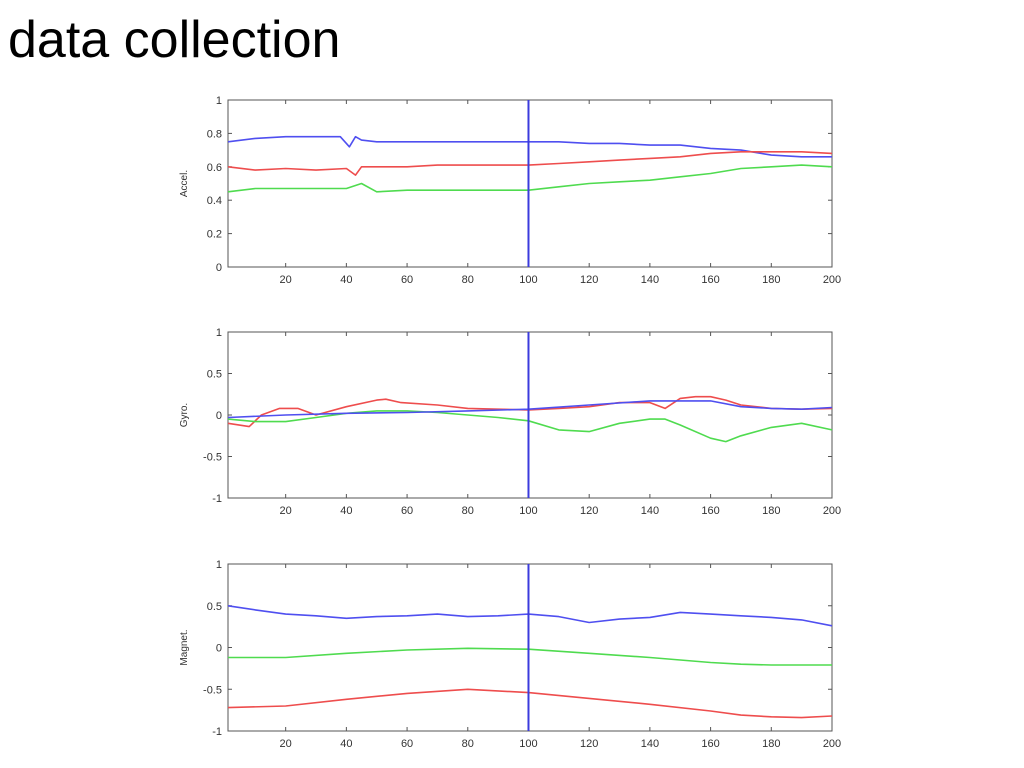 This screenshot has height=768, width=1024. What do you see at coordinates (214, 201) in the screenshot?
I see `y-tick-label: 0.4` at bounding box center [214, 201].